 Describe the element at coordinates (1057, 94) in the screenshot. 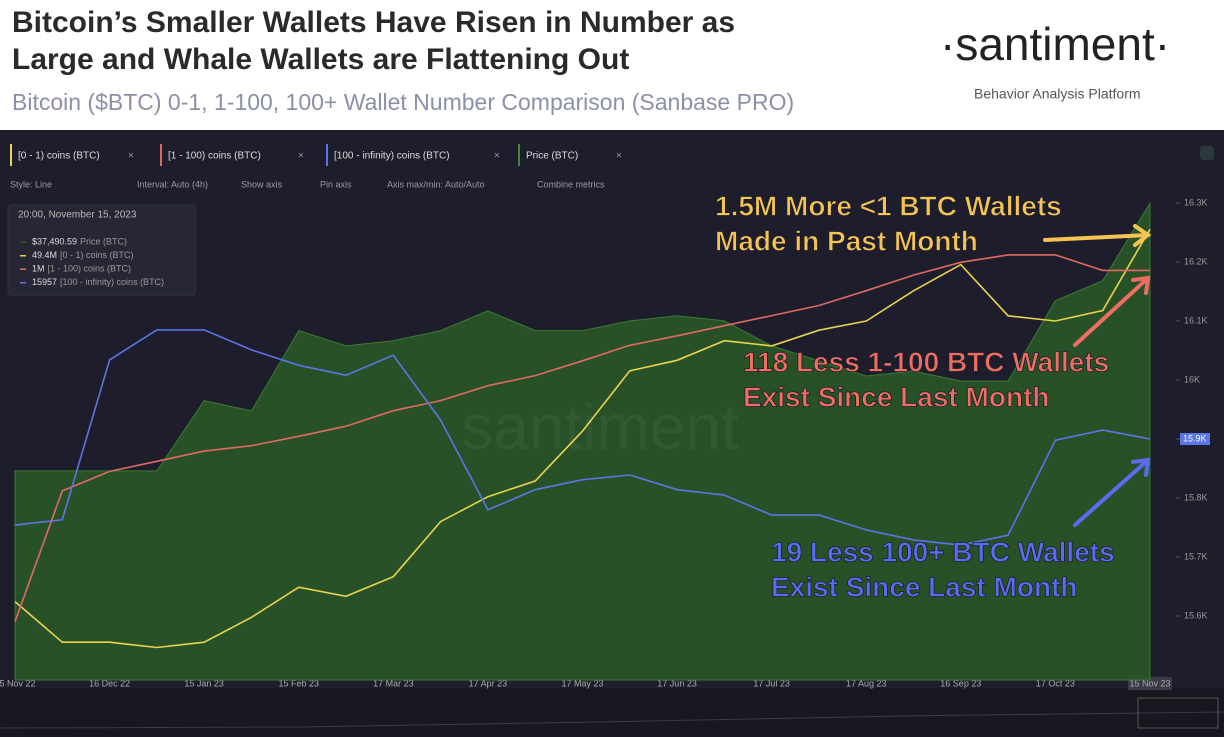

I see `tagline: Behavior Analysis Platform` at that location.